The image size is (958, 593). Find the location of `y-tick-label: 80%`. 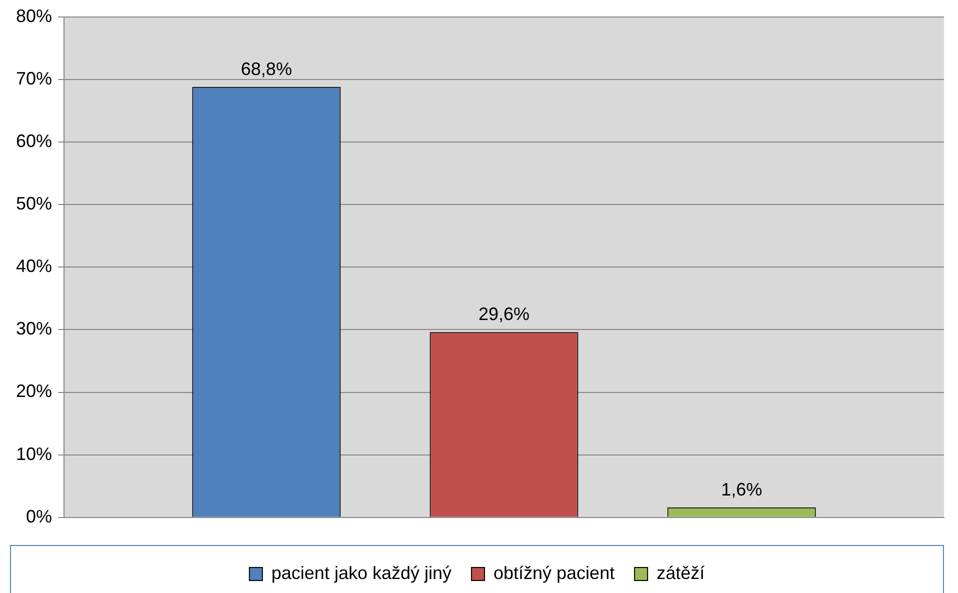

y-tick-label: 80% is located at coordinates (34, 16).